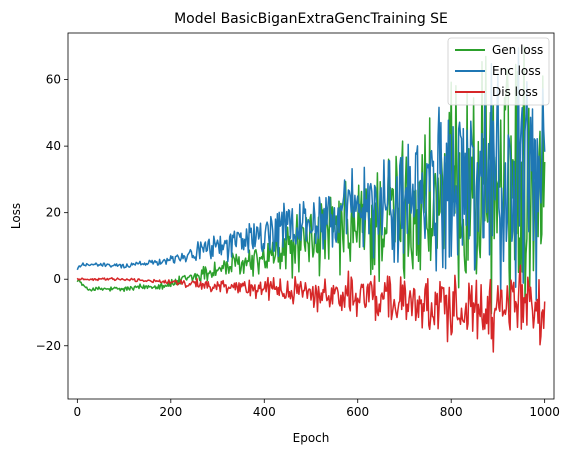 Image resolution: width=574 pixels, height=455 pixels. Describe the element at coordinates (544, 412) in the screenshot. I see `x-tick-label: 1000` at that location.